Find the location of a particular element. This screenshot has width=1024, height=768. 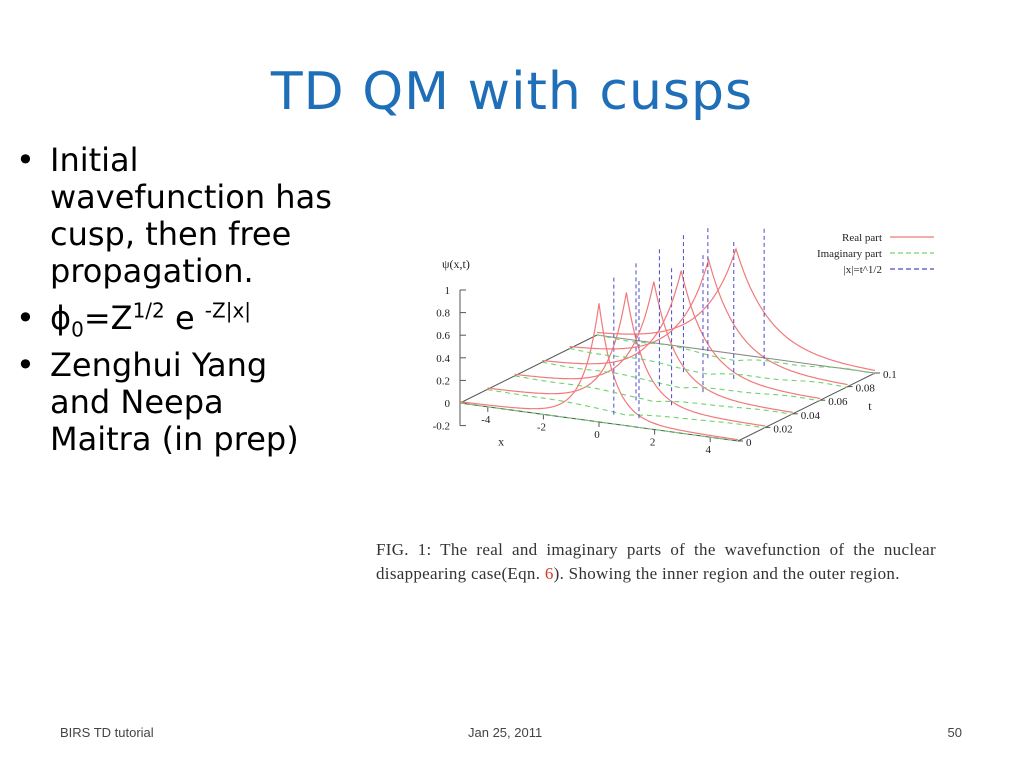

plot-legend: Real part Imaginary part |x|=t^1/2 is located at coordinates (875, 254).